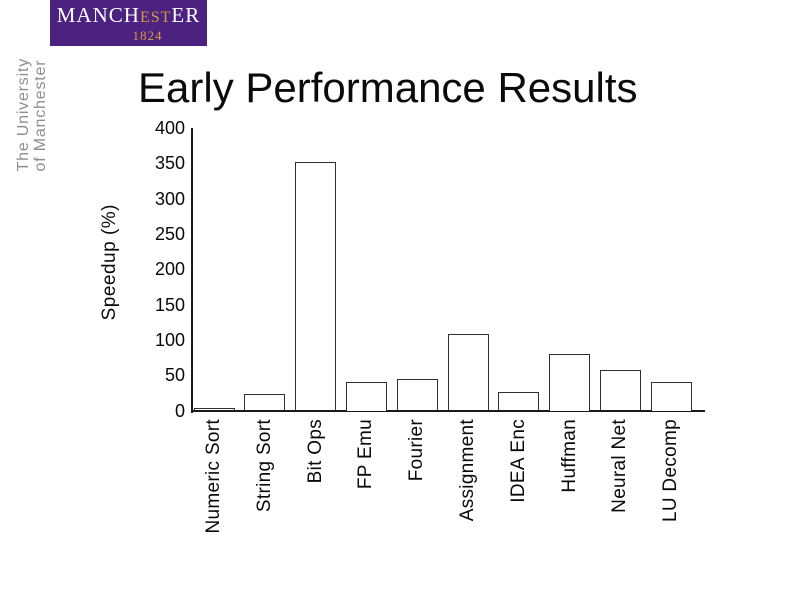  I want to click on x-axis-category-label: FP Emu, so click(366, 454).